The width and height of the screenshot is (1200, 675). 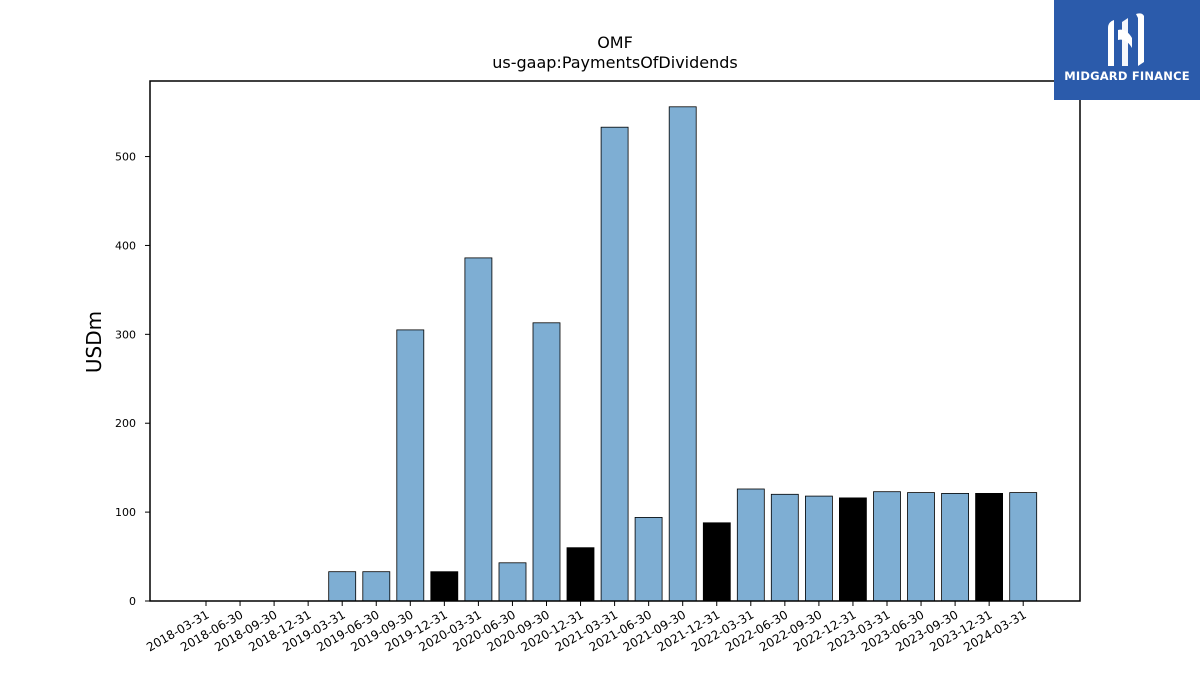 What do you see at coordinates (1126, 39) in the screenshot?
I see `logo-mark-icon` at bounding box center [1126, 39].